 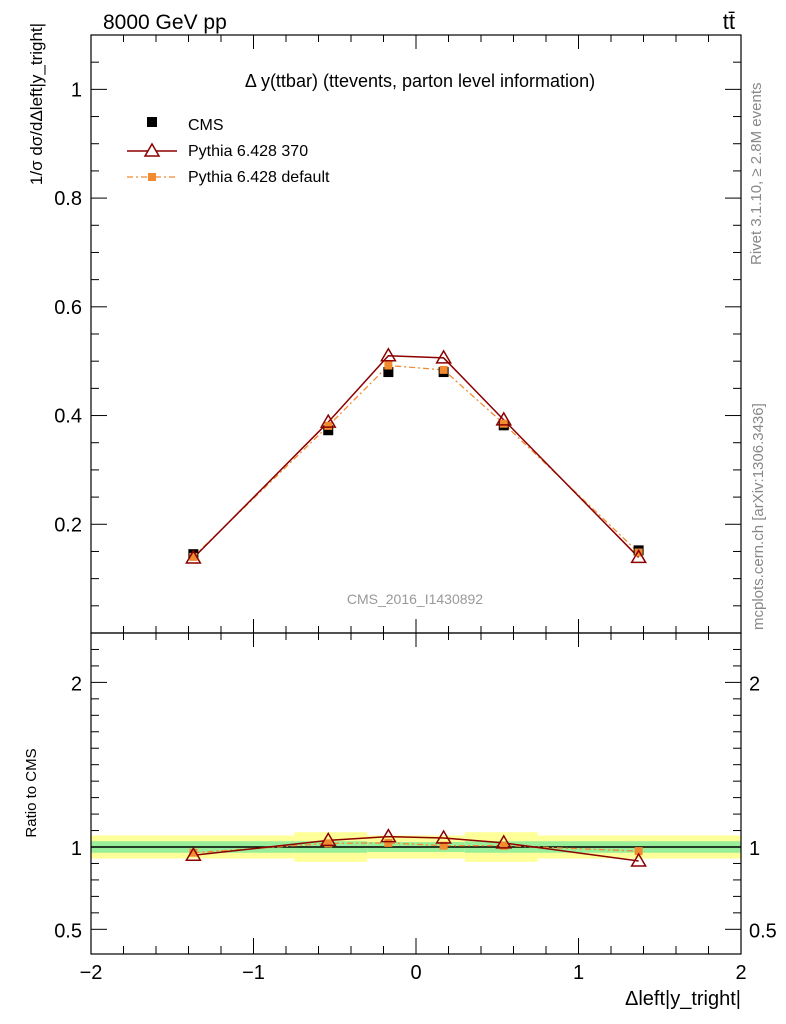 I want to click on ratio-ytick-label-right: 2, so click(x=754, y=684).